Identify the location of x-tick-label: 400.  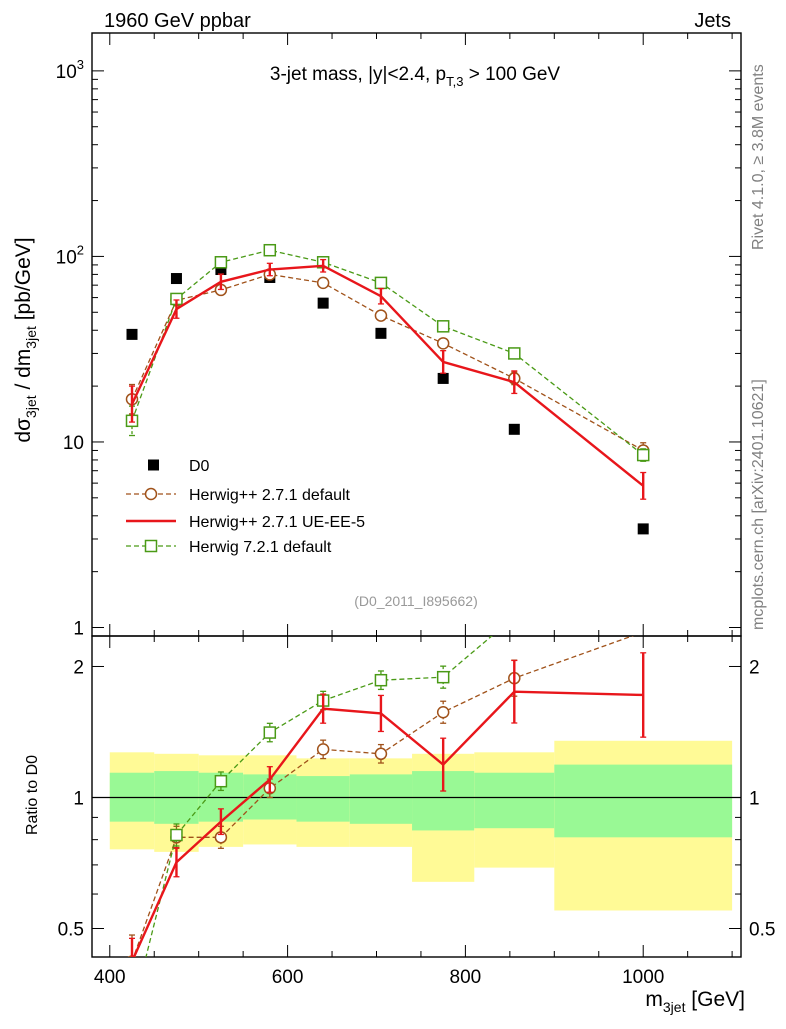
(110, 977).